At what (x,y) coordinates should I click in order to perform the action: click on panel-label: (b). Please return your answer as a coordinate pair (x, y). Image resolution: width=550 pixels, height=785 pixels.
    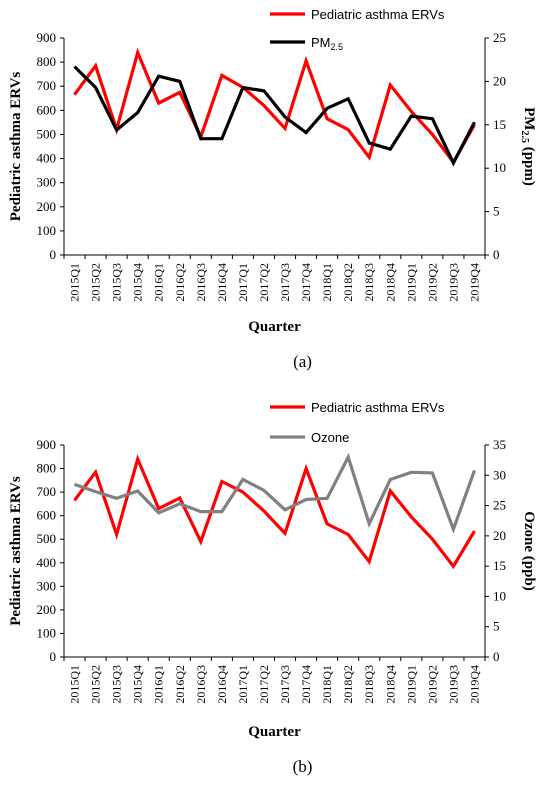
    Looking at the image, I should click on (303, 766).